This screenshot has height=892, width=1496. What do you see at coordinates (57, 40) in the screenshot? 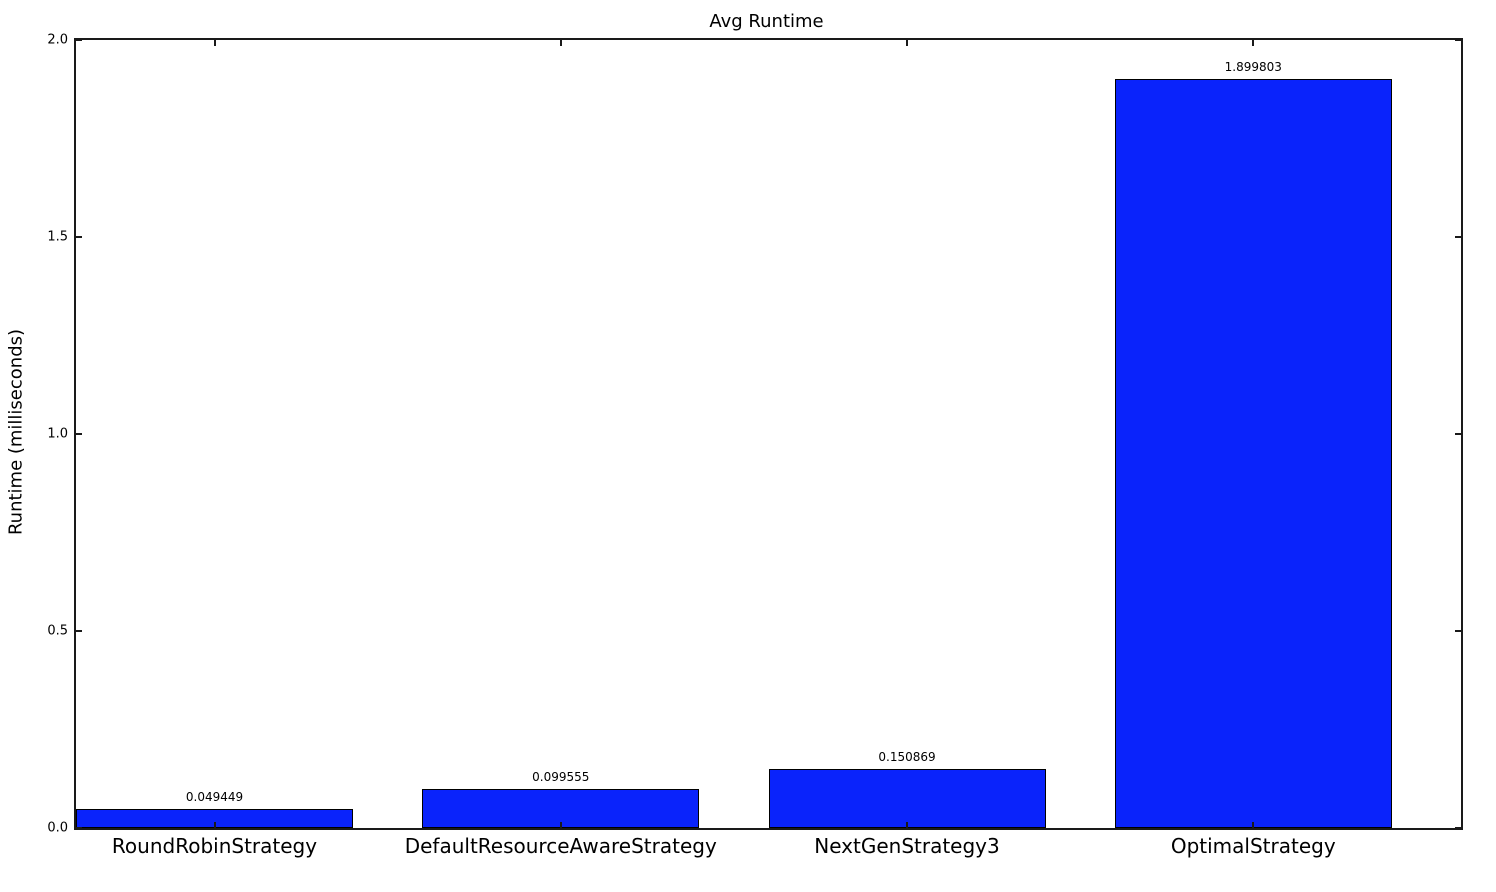
I see `y-tick-label: 2.0` at bounding box center [57, 40].